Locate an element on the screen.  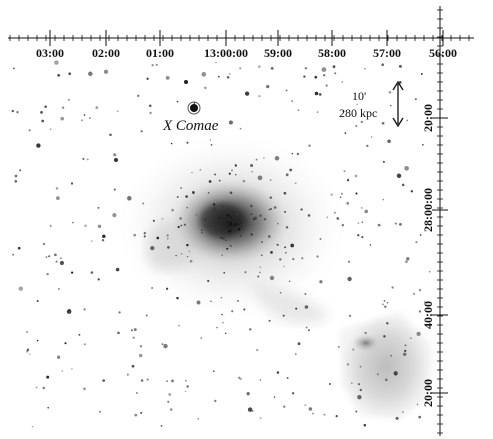
top-tick-label: 59:00 is located at coordinates (278, 53).